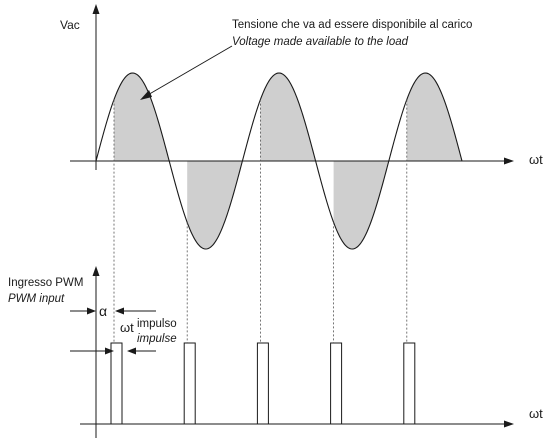 The width and height of the screenshot is (546, 442). What do you see at coordinates (320, 42) in the screenshot?
I see `annotation-english: Voltage made available to the load` at bounding box center [320, 42].